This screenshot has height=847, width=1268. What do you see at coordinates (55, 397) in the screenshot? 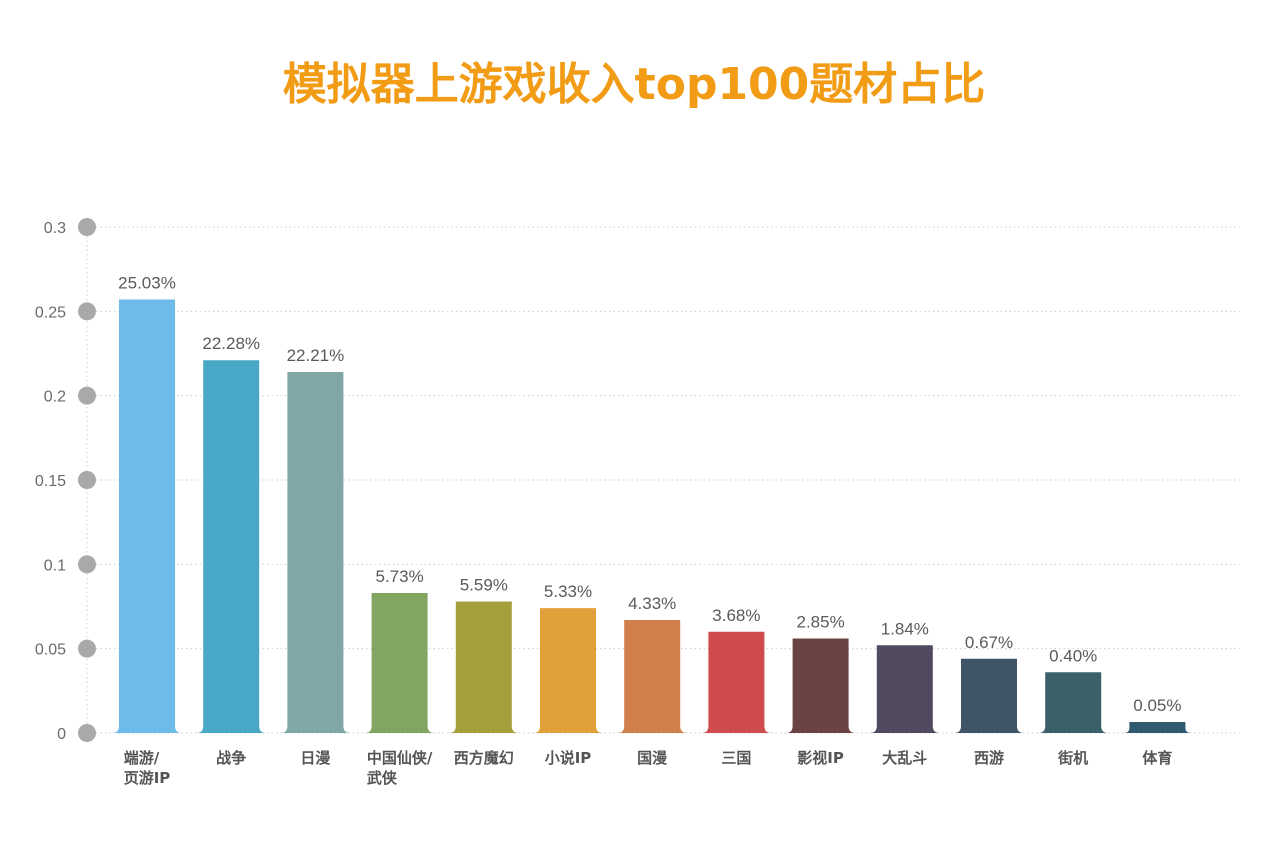
I see `y-tick-label: 0.2` at bounding box center [55, 397].